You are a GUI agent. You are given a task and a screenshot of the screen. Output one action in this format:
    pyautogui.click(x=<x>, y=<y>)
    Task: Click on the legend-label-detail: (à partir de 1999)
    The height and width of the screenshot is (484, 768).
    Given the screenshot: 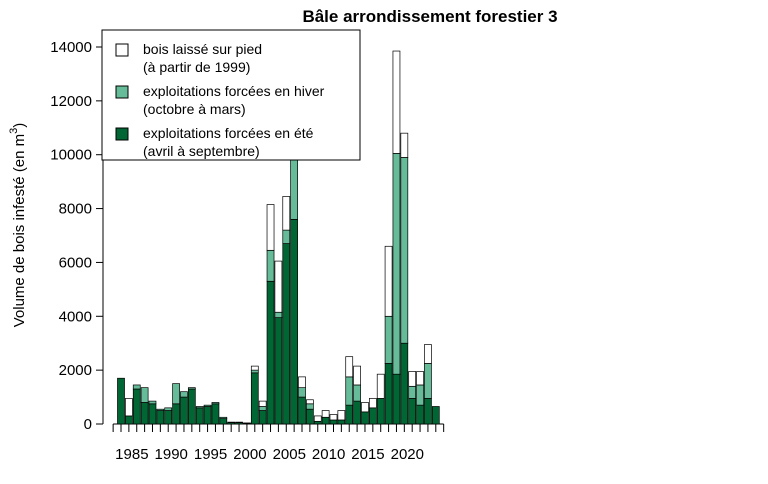 What is the action you would take?
    pyautogui.click(x=196, y=67)
    